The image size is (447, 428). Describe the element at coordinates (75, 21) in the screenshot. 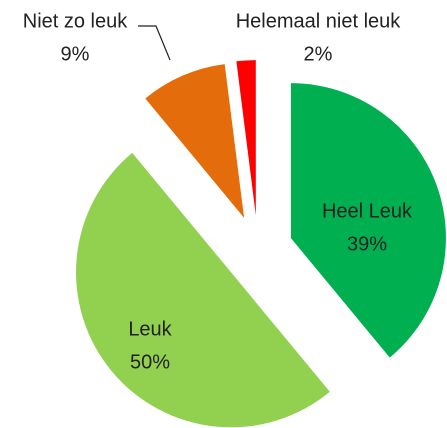

I see `slice-label: Niet zo leuk` at that location.